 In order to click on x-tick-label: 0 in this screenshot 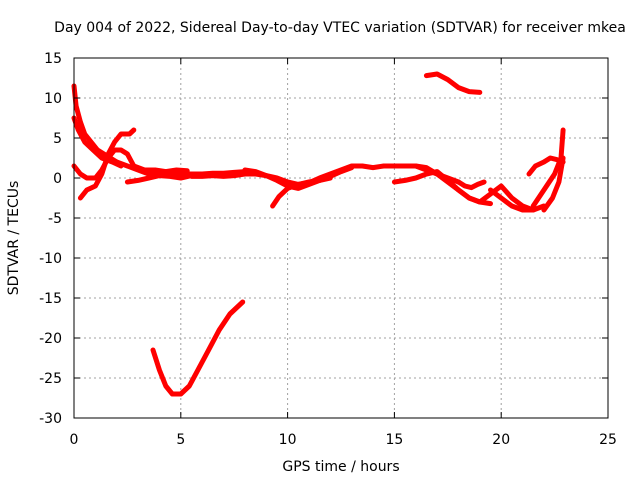, I will do `click(74, 440)`.